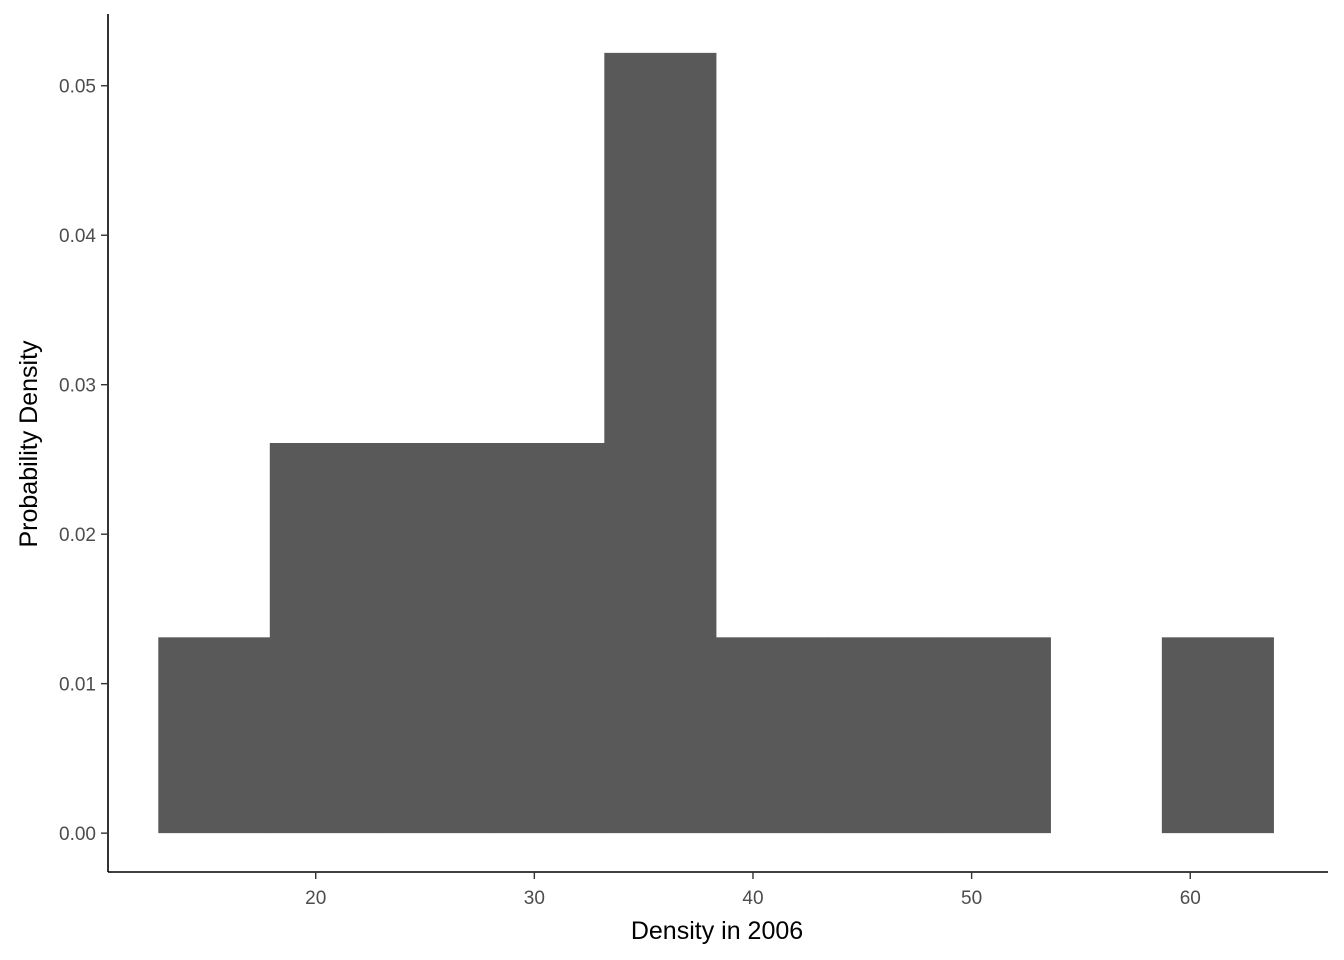 This screenshot has height=960, width=1344. Describe the element at coordinates (77, 535) in the screenshot. I see `y-tick-label: 0.02` at that location.